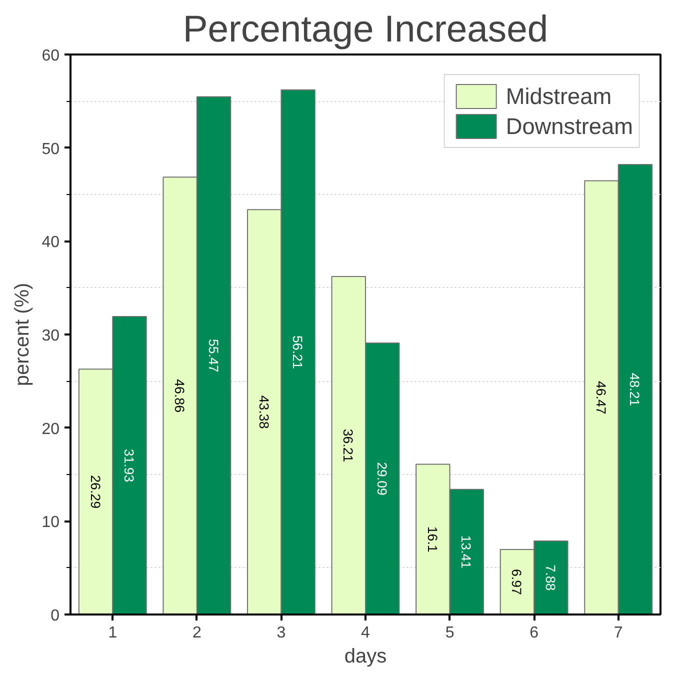  I want to click on data-label: 46.47, so click(601, 397).